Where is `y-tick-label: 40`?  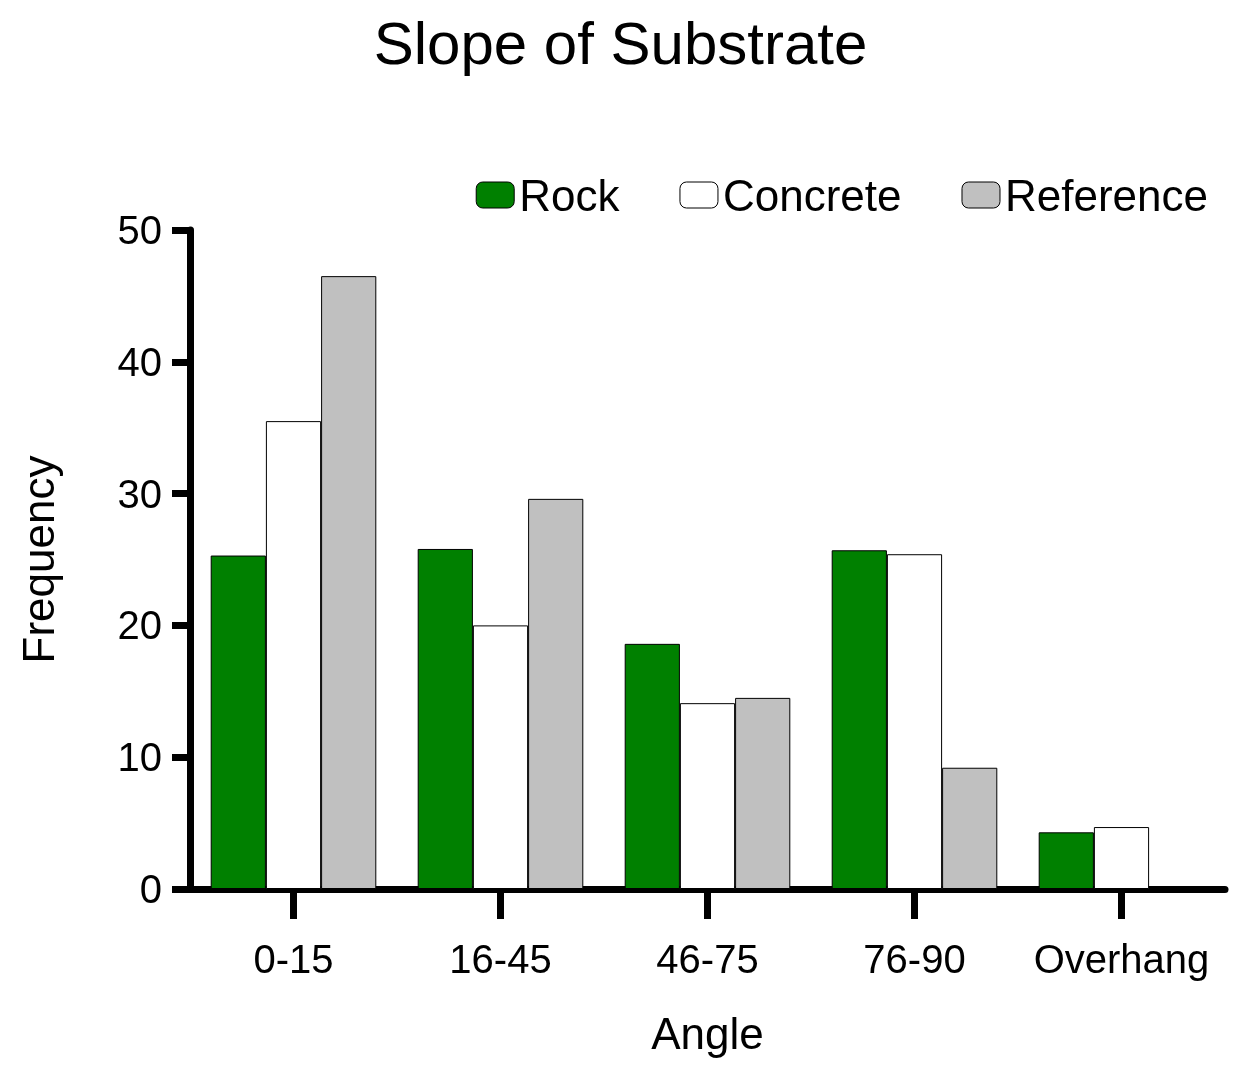
y-tick-label: 40 is located at coordinates (139, 361).